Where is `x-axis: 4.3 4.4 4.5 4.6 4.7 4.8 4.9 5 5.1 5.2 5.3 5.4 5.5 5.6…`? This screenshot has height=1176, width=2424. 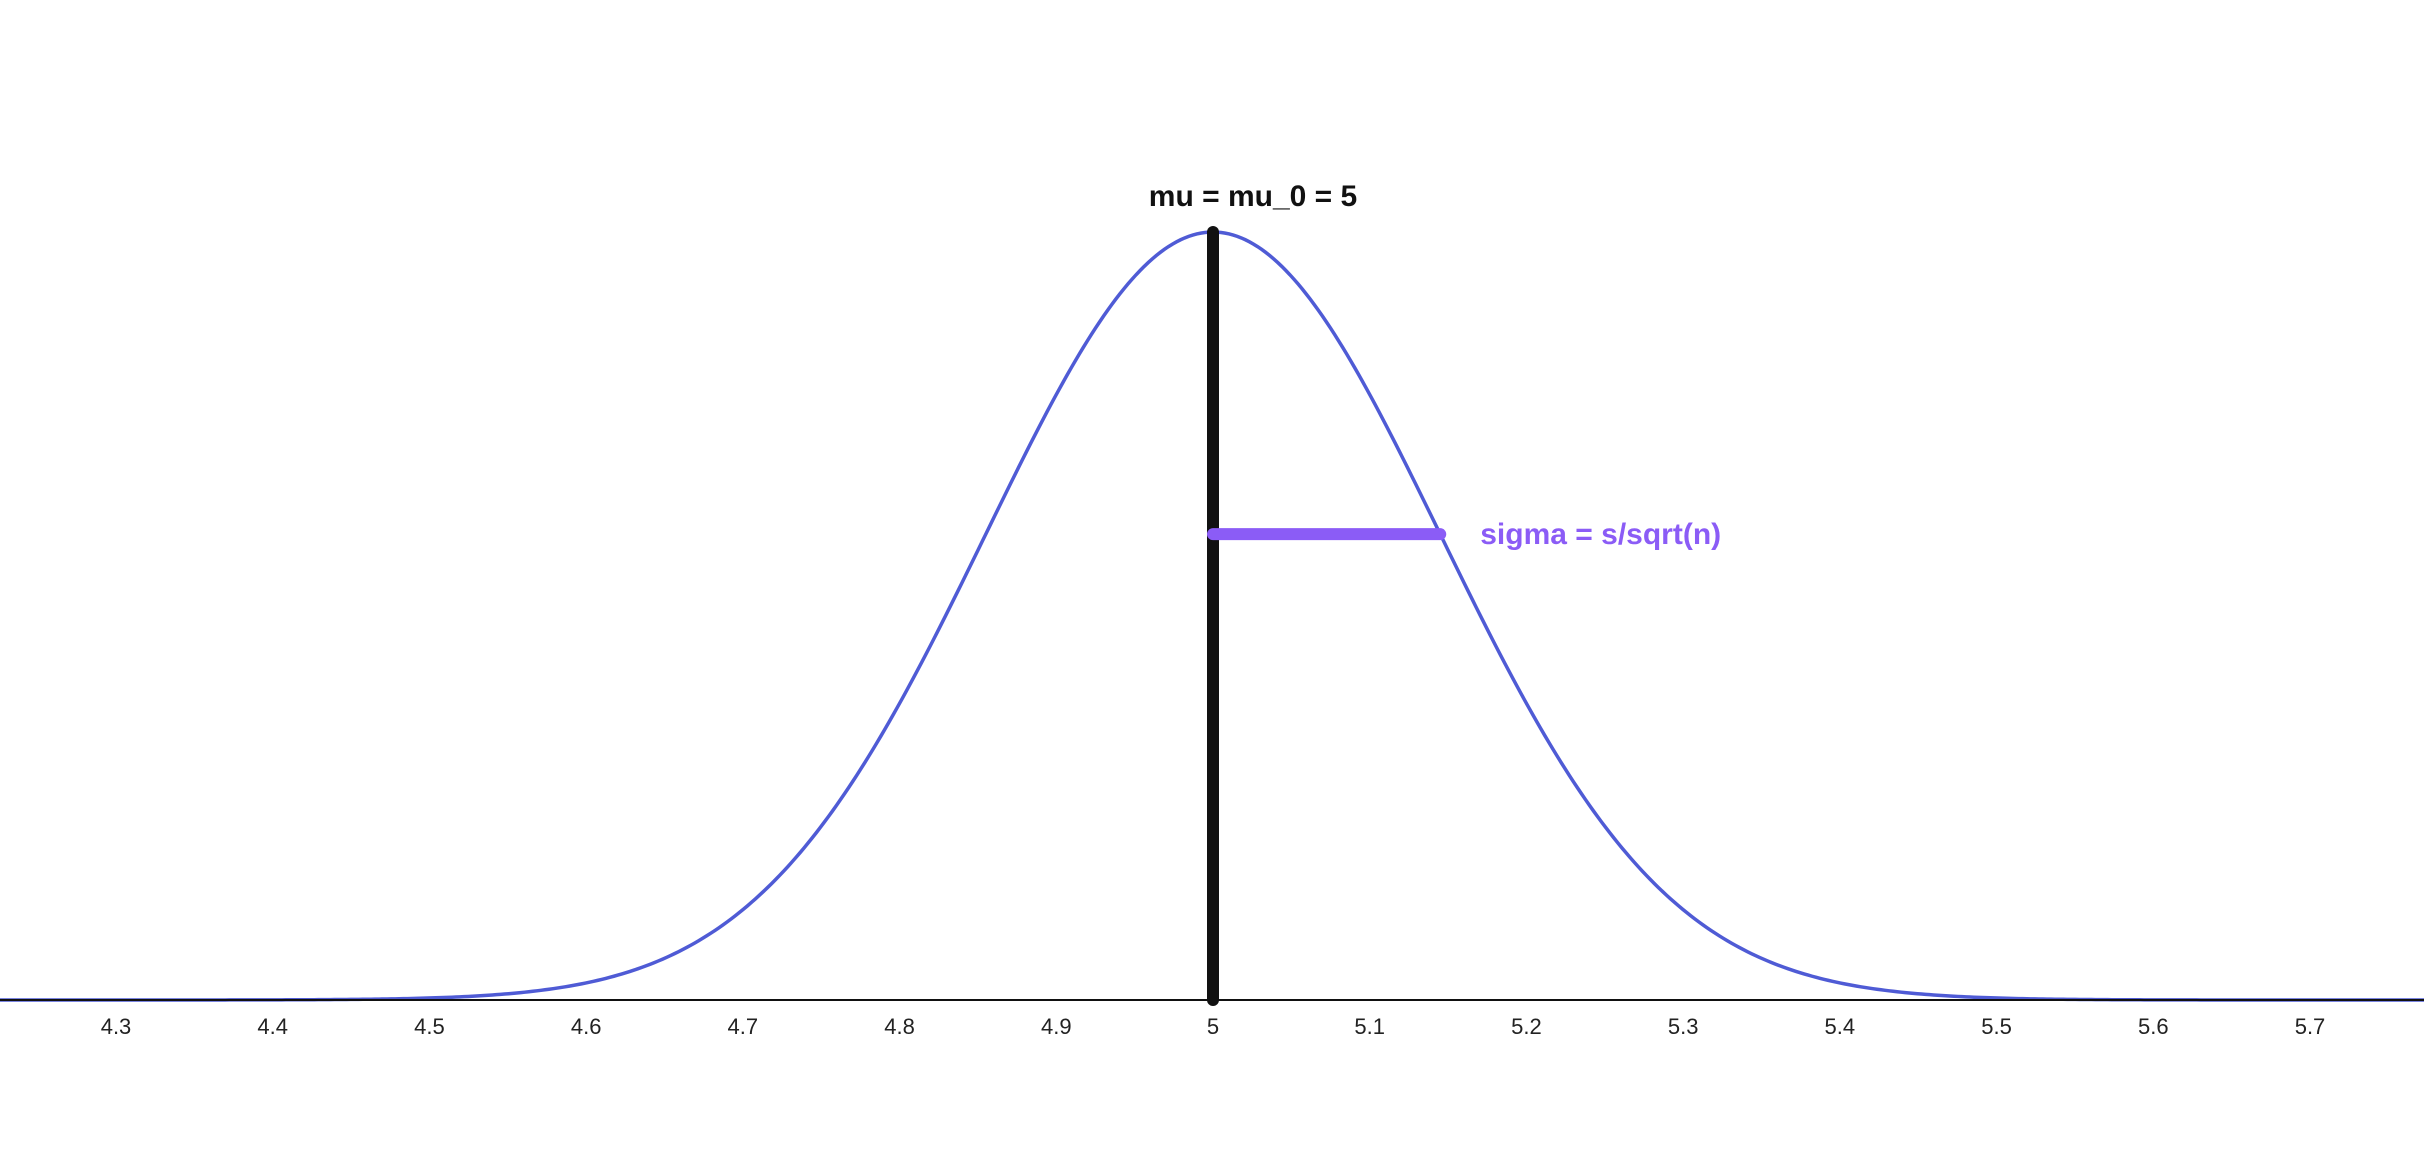
x-axis: 4.3 4.4 4.5 4.6 4.7 4.8 4.9 5 5.1 5.2 5.3 5.4 5.5 5.6… is located at coordinates (1212, 1019).